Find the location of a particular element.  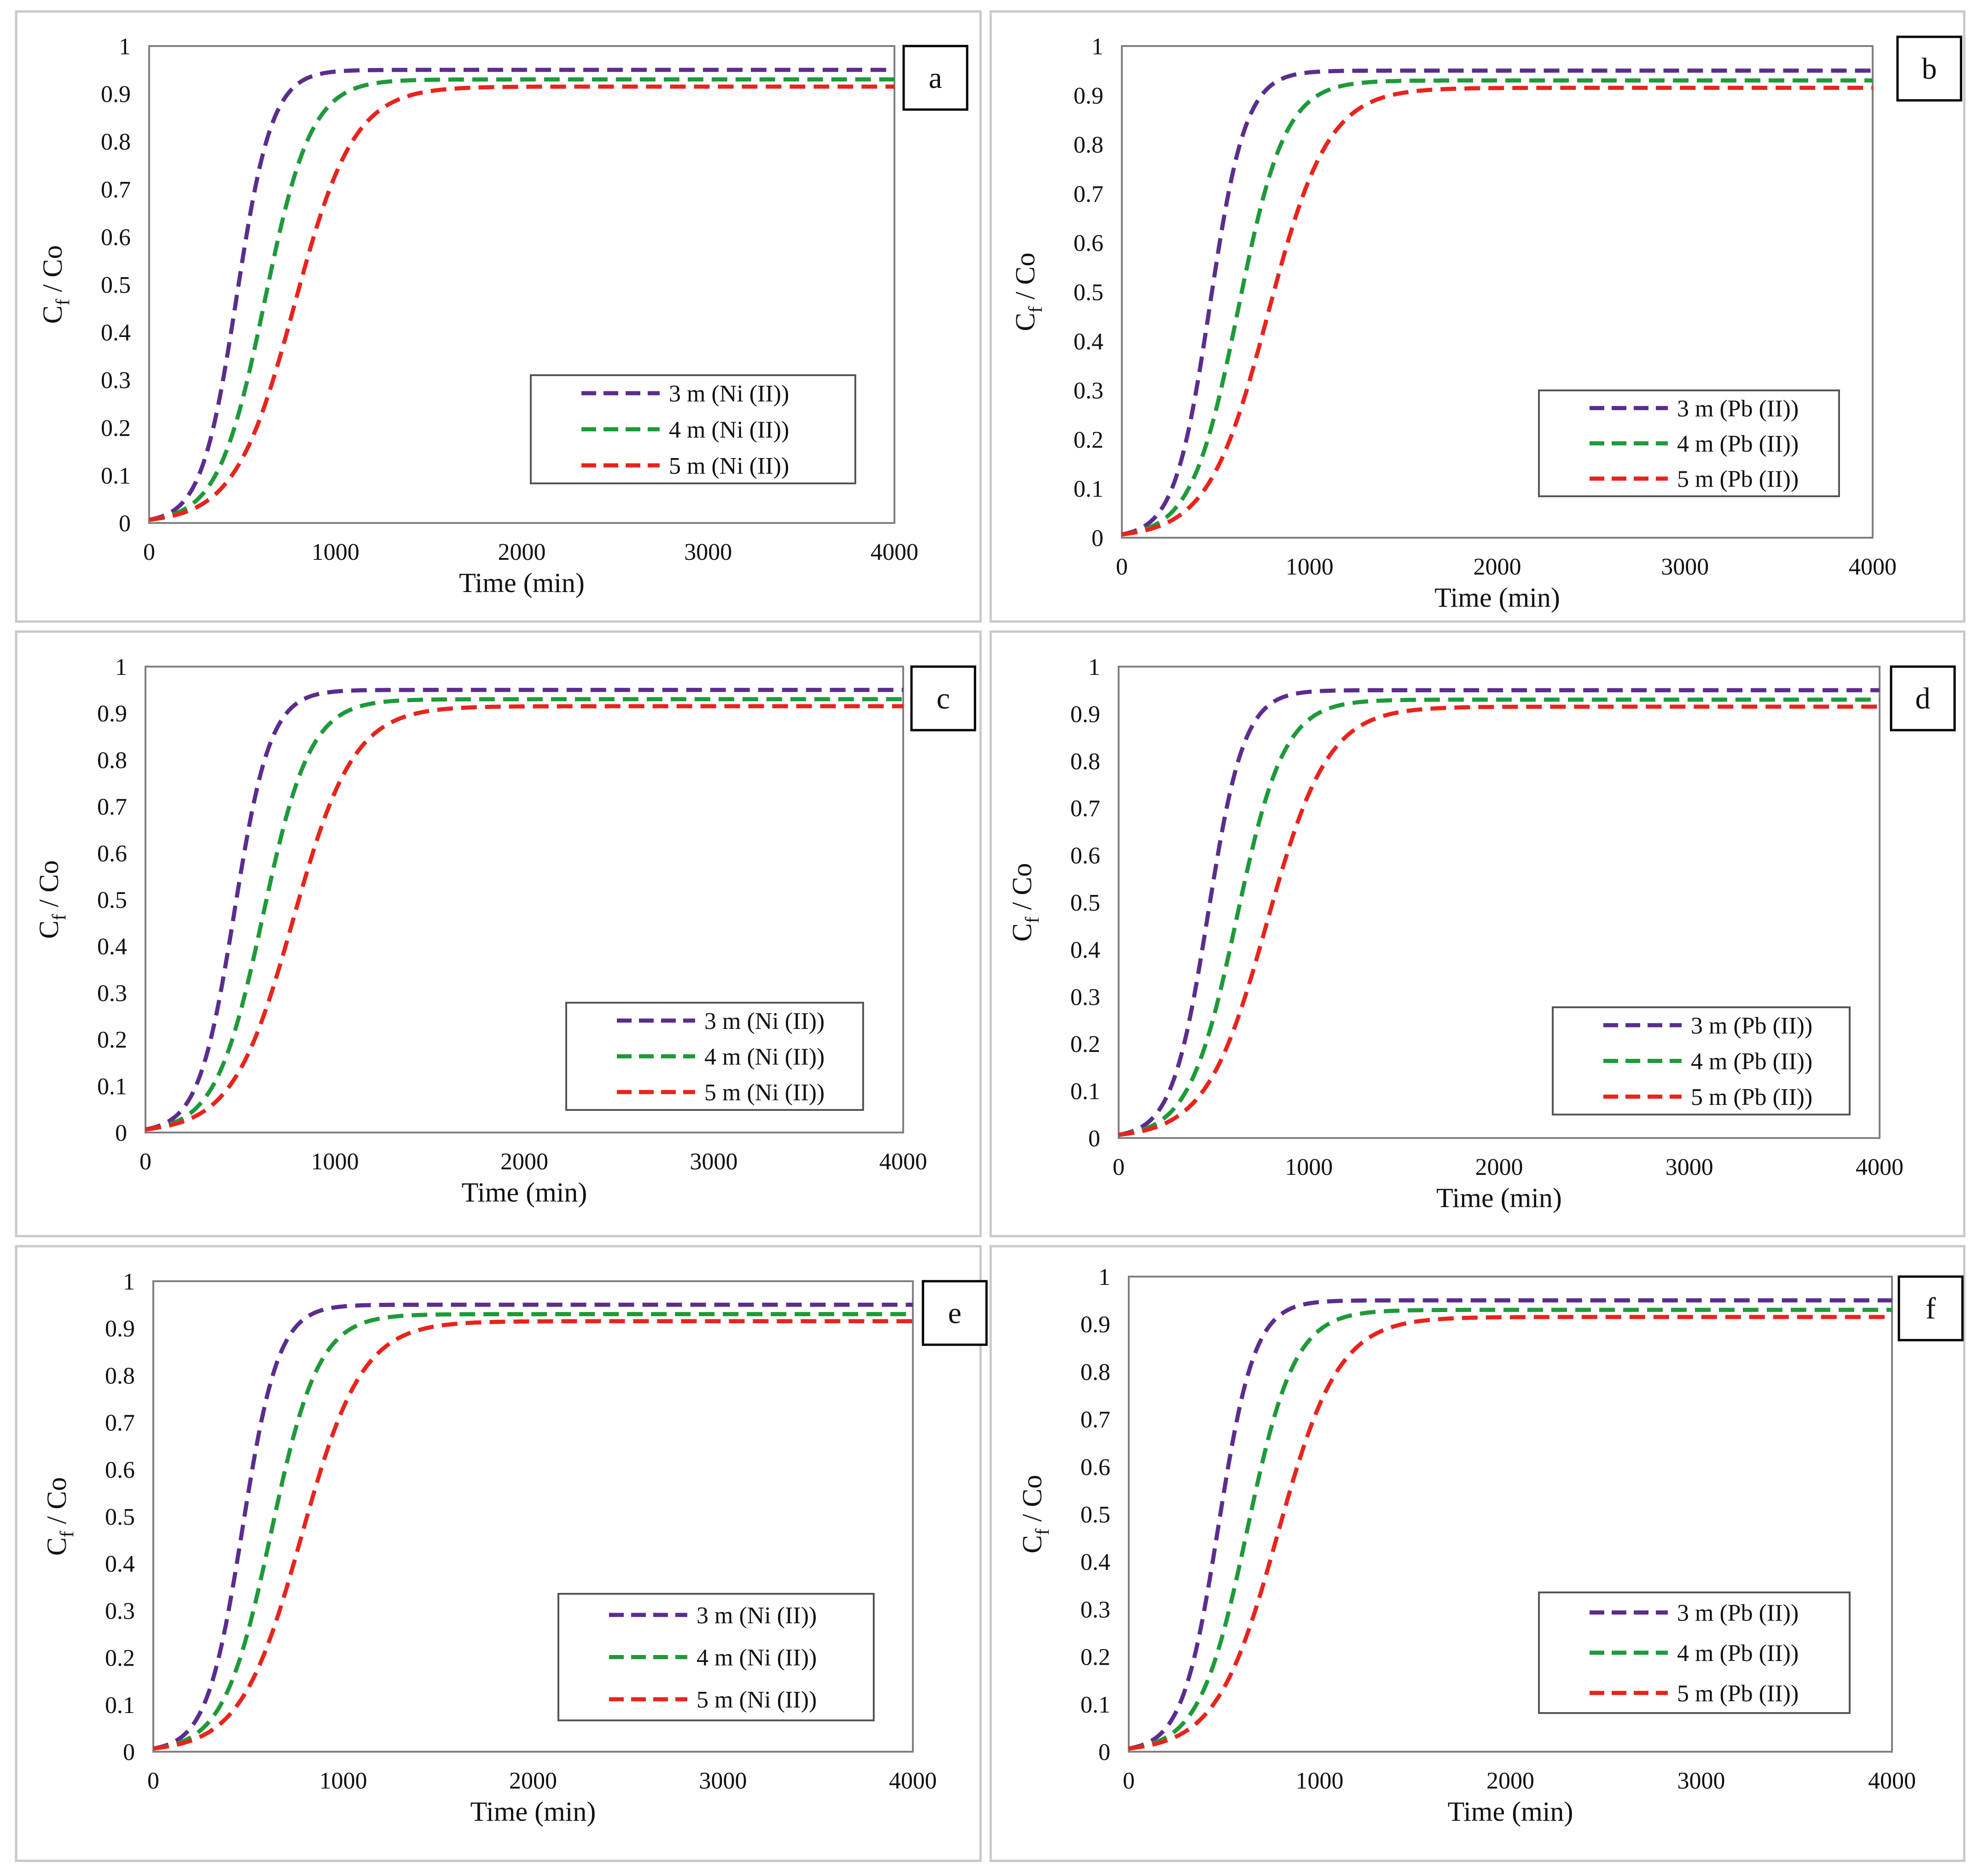

panel-letter: e is located at coordinates (955, 1313).